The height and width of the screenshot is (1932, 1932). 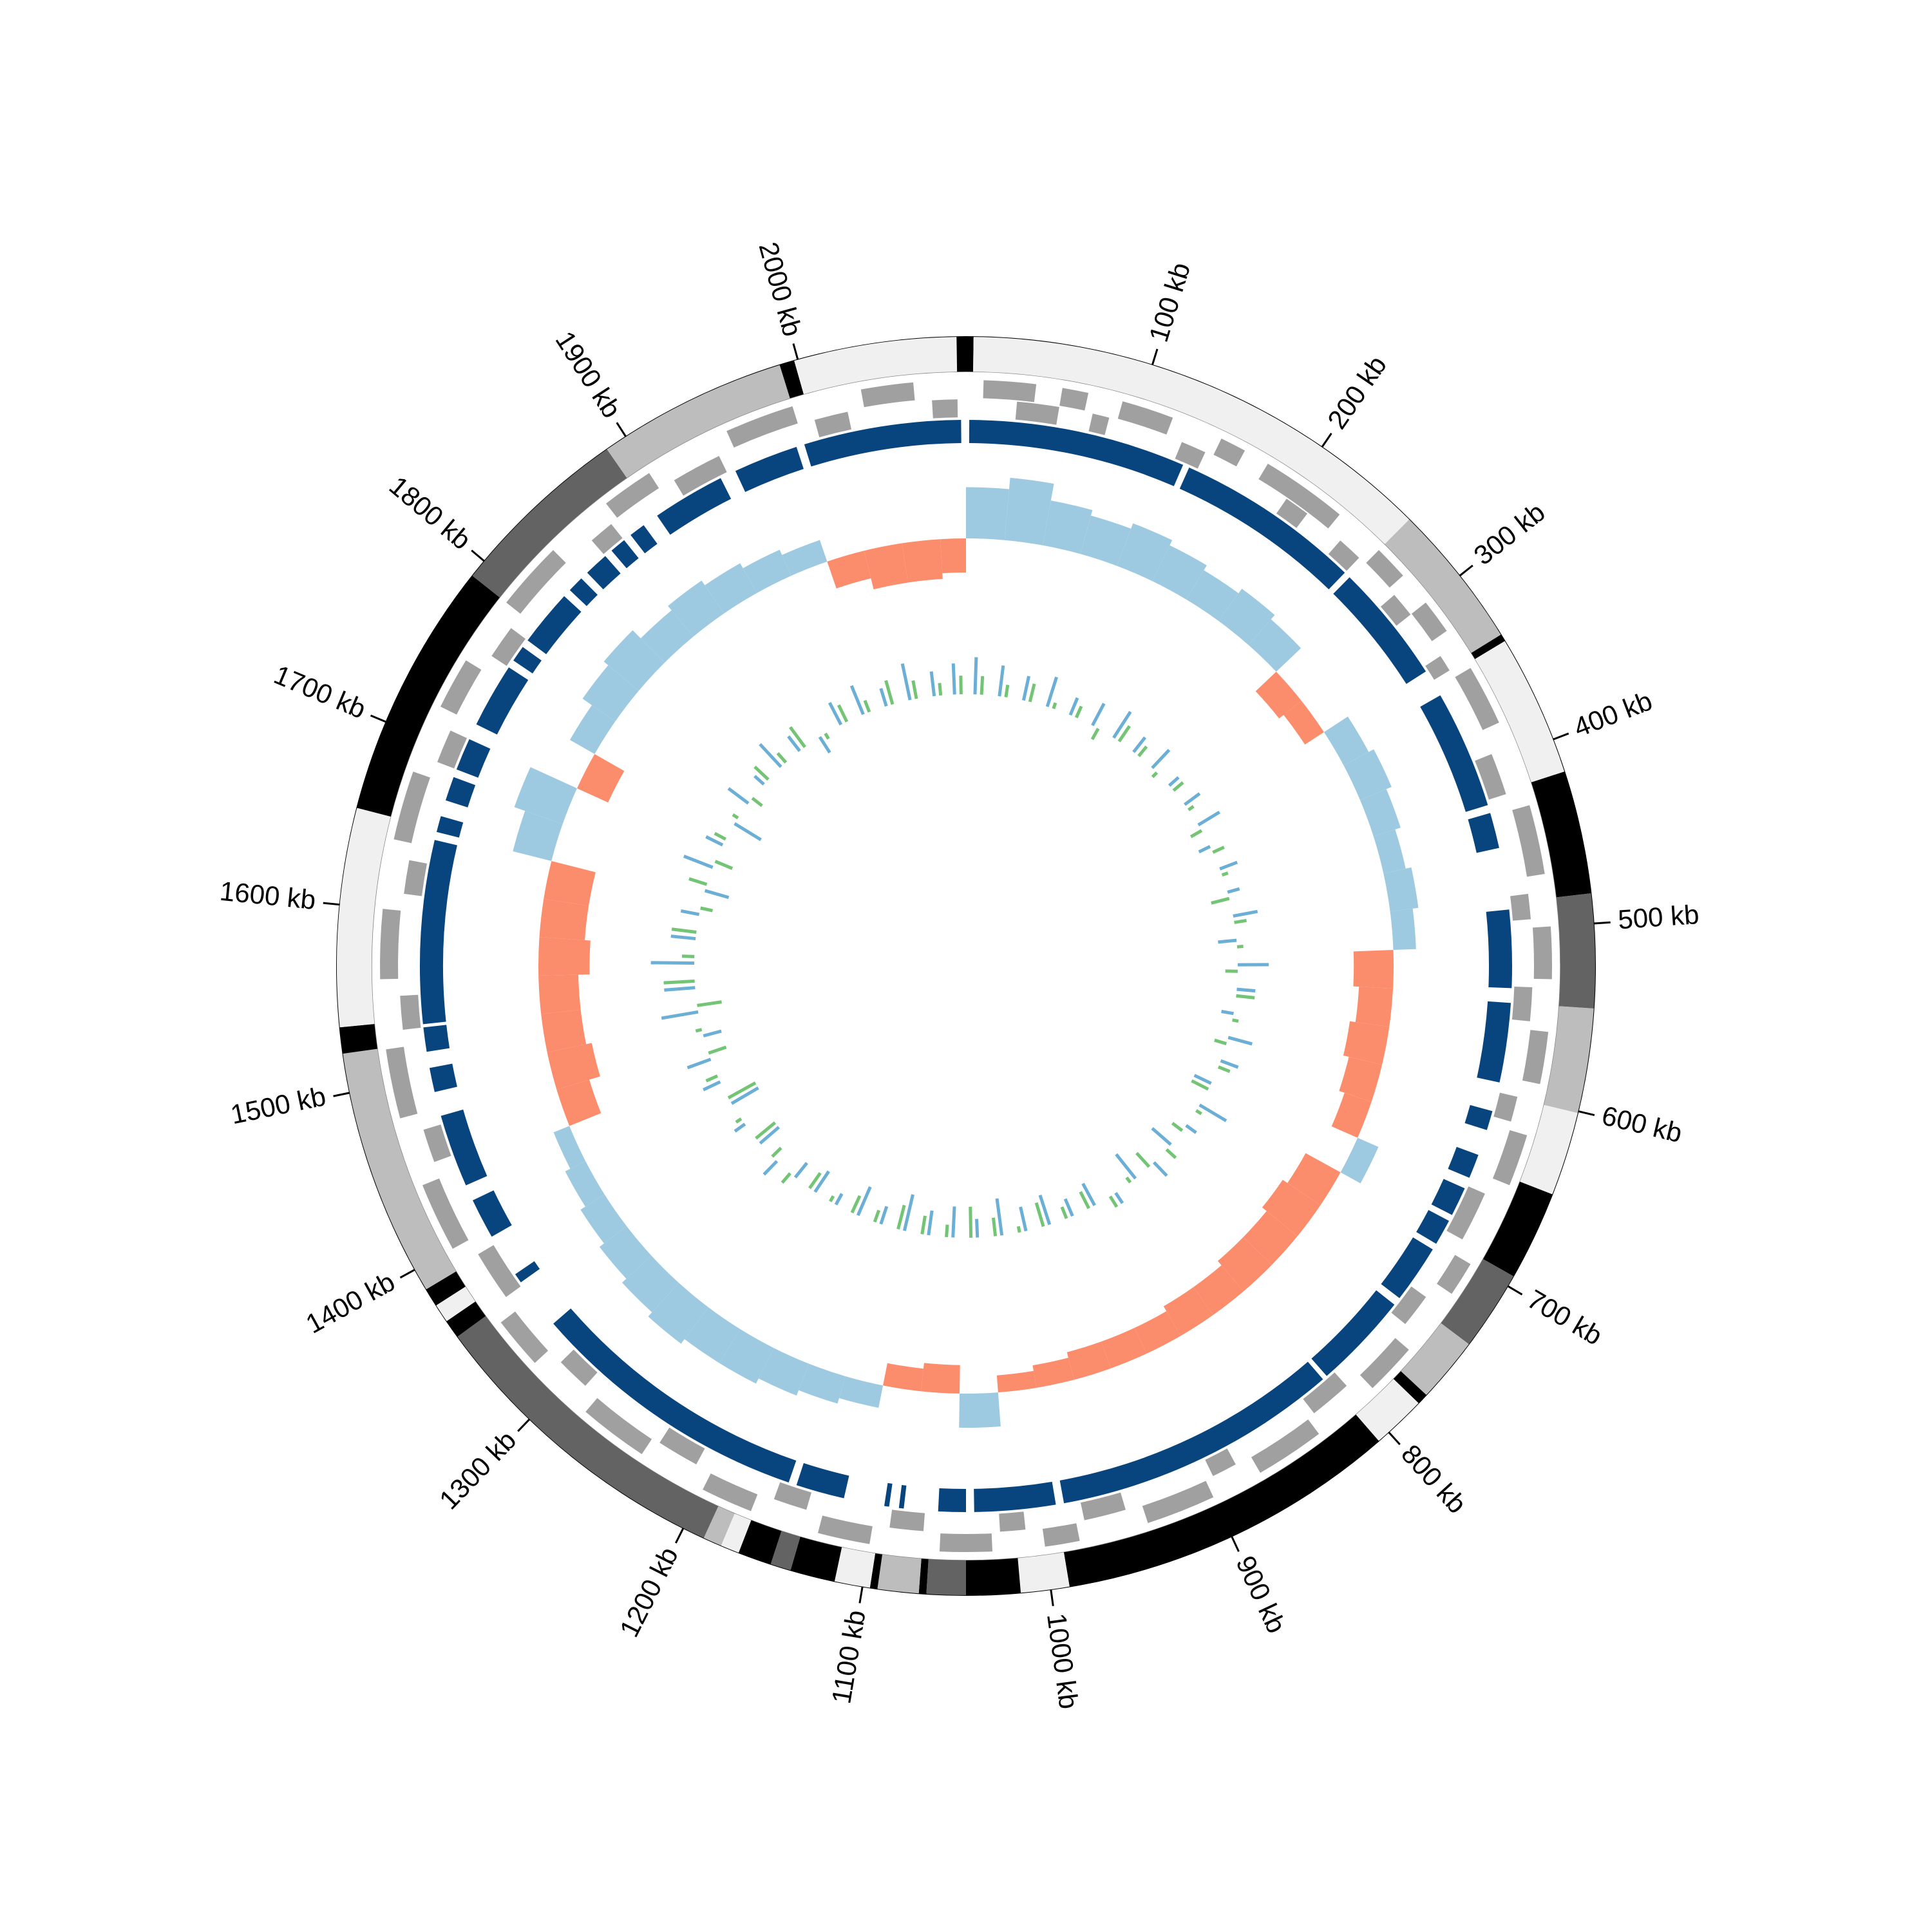 I want to click on tick-label: 1800 kb, so click(x=431, y=512).